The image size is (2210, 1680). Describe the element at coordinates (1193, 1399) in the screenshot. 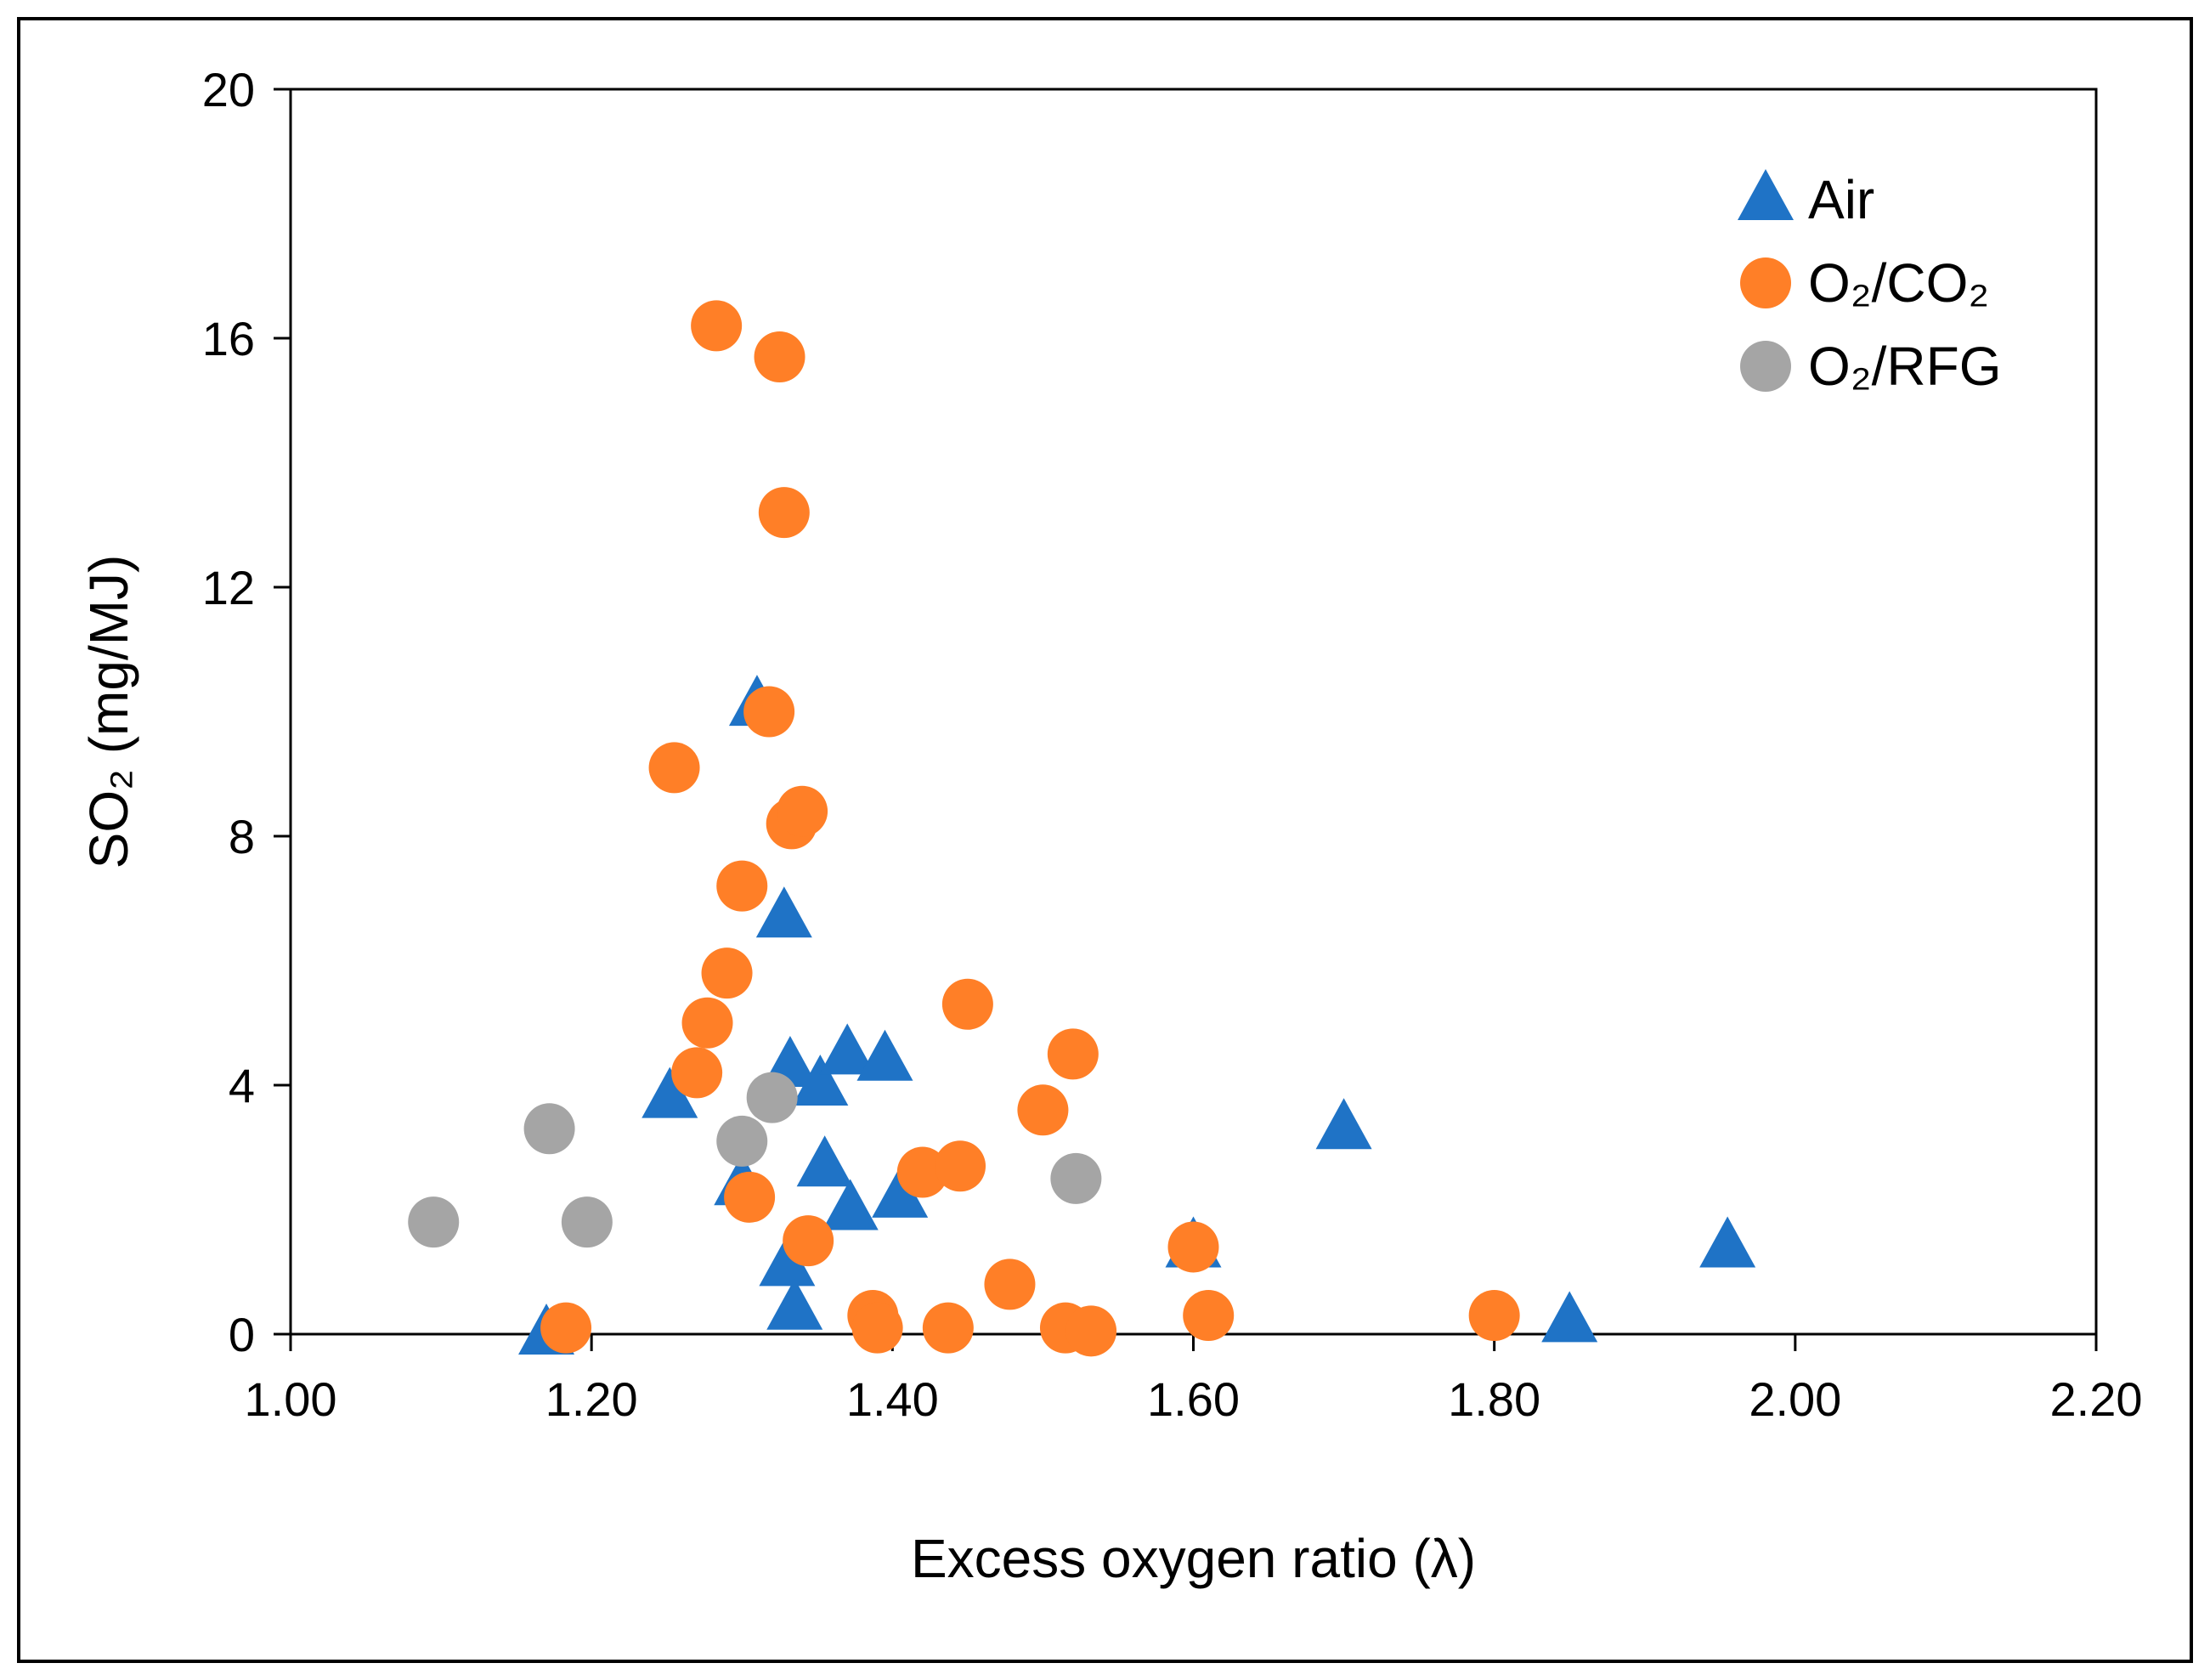

I see `x-tick-label: 1.60` at that location.